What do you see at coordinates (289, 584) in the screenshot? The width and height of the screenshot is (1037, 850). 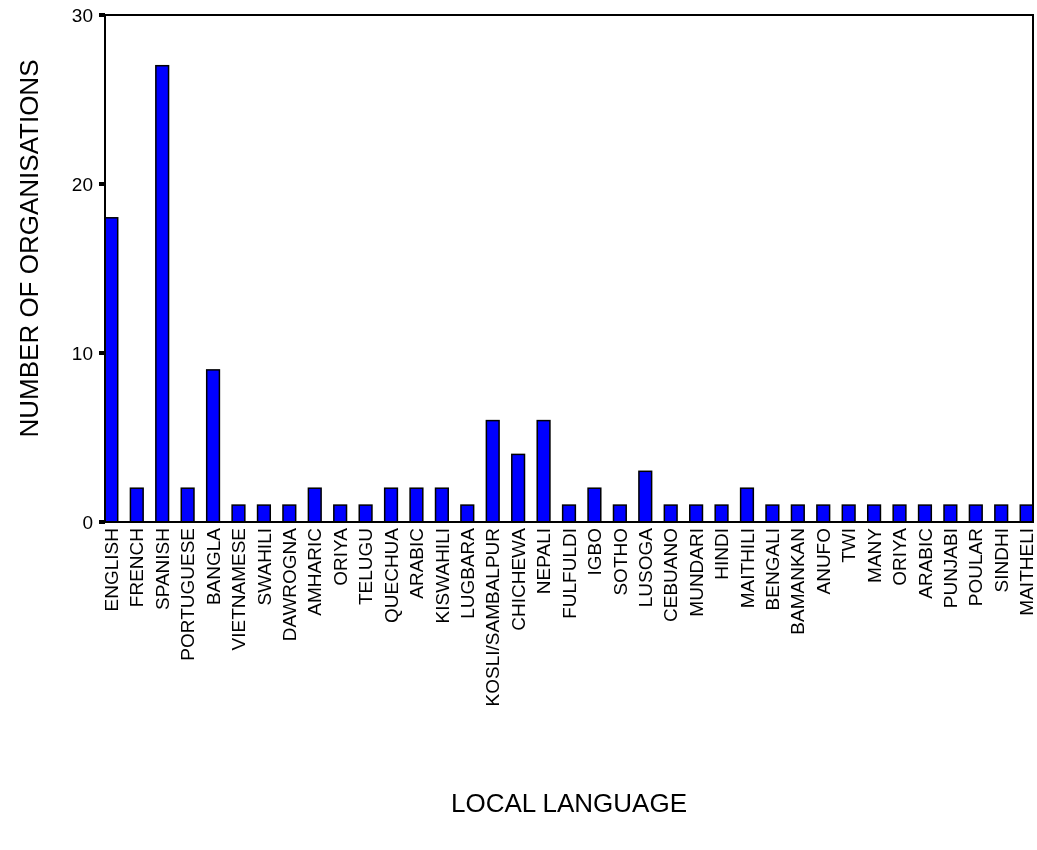 I see `x-tick-label: DAWROGNA` at bounding box center [289, 584].